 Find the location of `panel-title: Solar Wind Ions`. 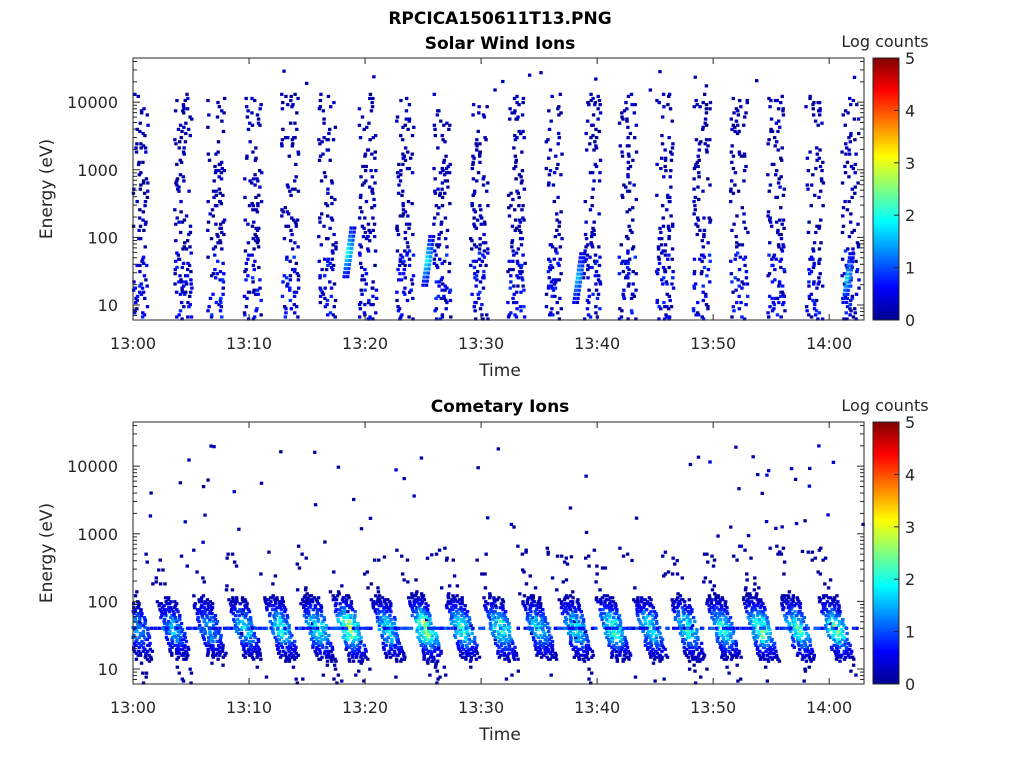

panel-title: Solar Wind Ions is located at coordinates (500, 44).